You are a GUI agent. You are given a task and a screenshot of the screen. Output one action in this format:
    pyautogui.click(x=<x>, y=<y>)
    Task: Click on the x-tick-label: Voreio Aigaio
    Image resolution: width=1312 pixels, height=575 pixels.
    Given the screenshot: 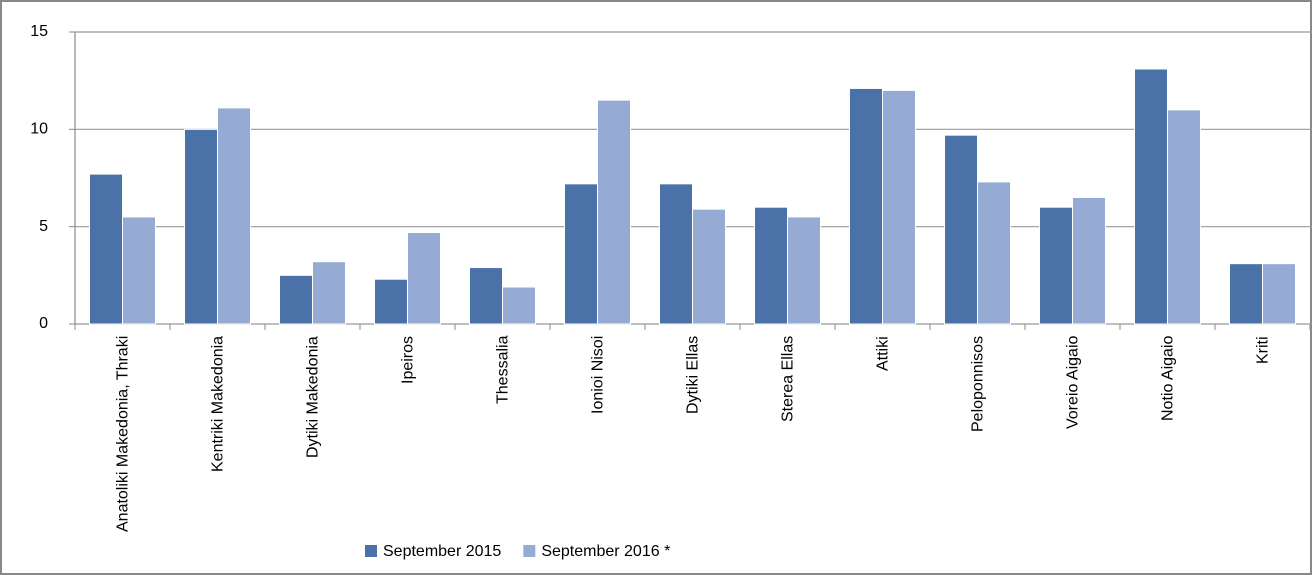 What is the action you would take?
    pyautogui.click(x=1072, y=383)
    